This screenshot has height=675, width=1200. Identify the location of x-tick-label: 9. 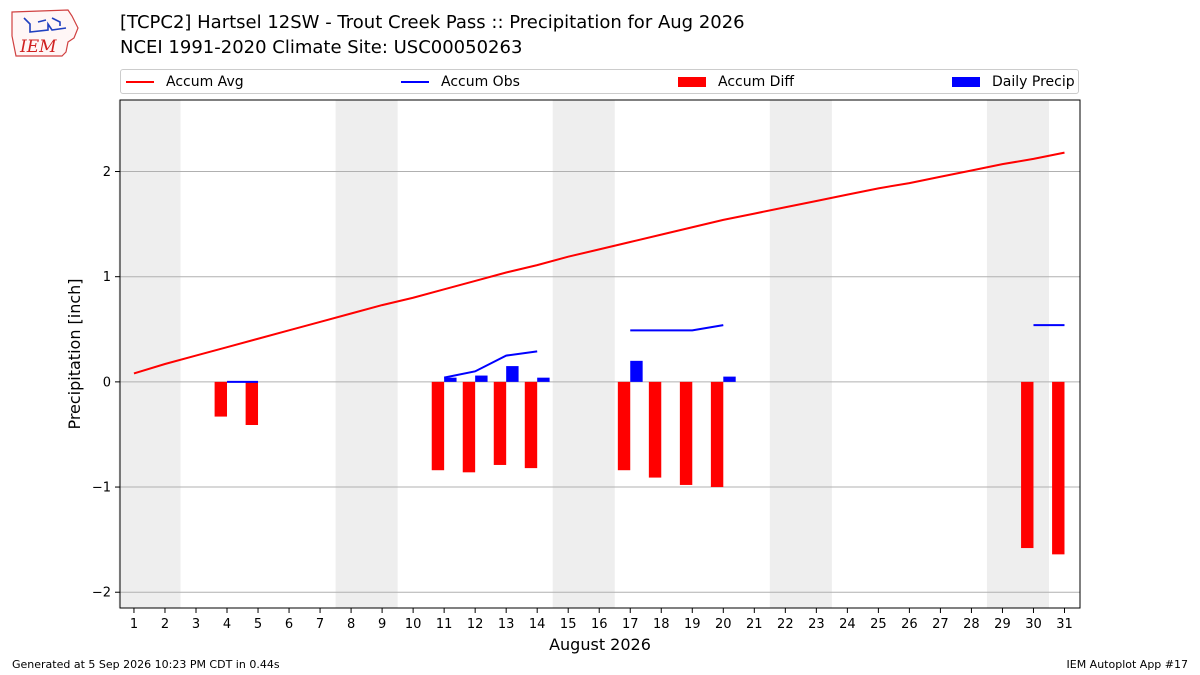
(382, 624).